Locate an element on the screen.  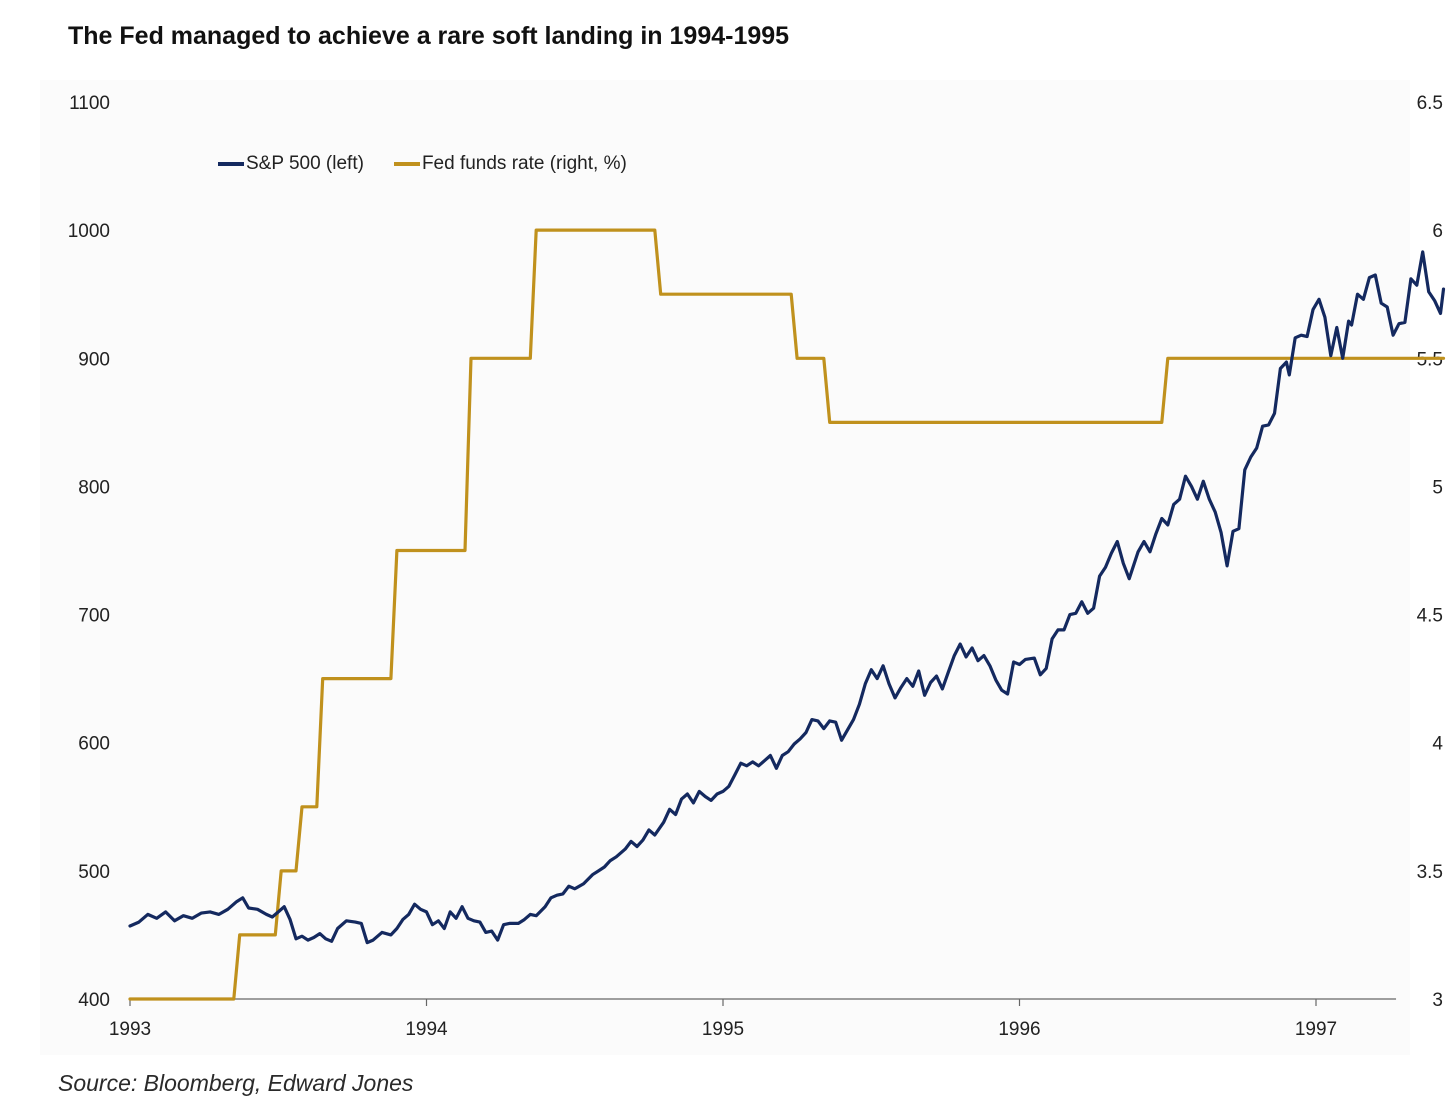
legend-label-sp500: S&P 500 (left) is located at coordinates (305, 163).